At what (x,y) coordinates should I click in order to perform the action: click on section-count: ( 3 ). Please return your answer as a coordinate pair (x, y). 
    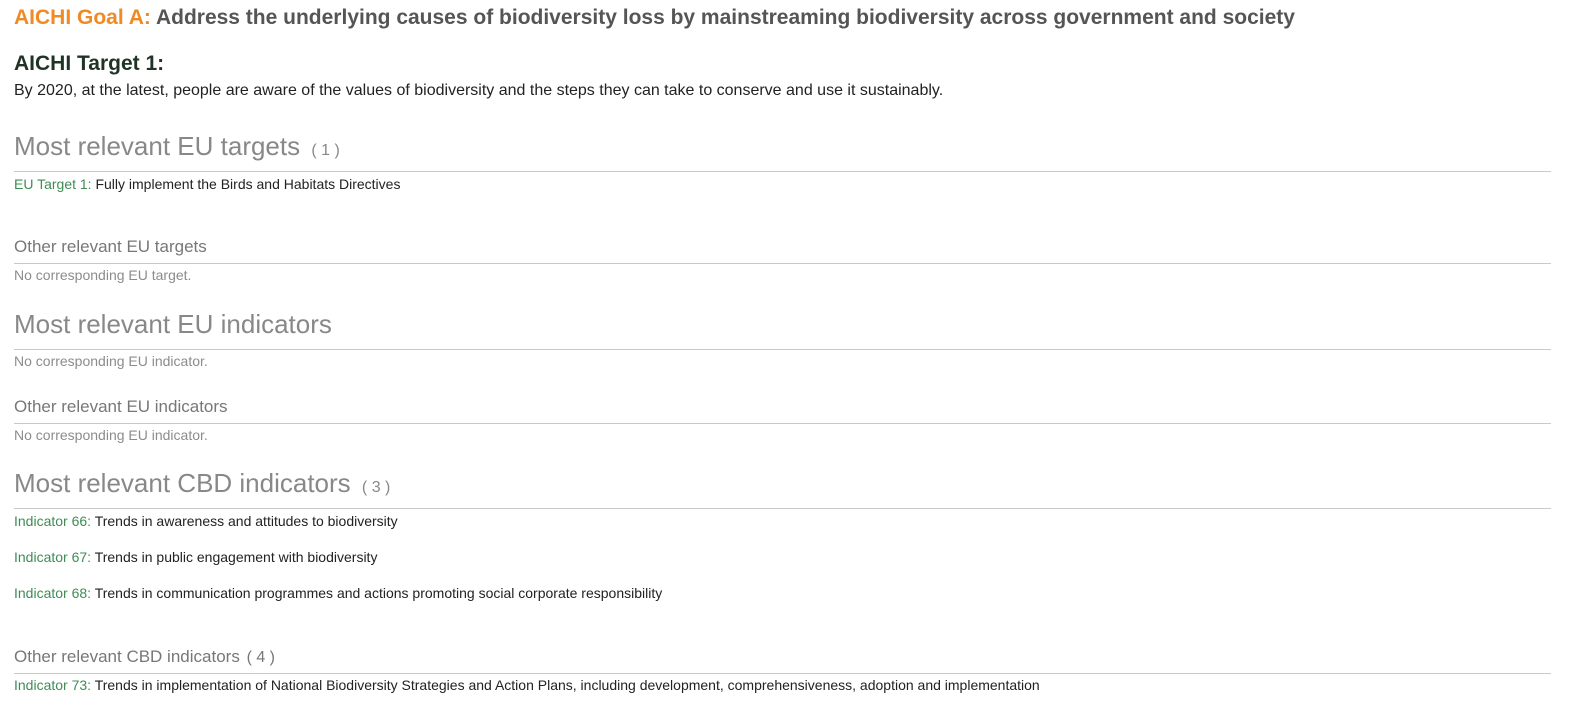
    Looking at the image, I should click on (376, 487).